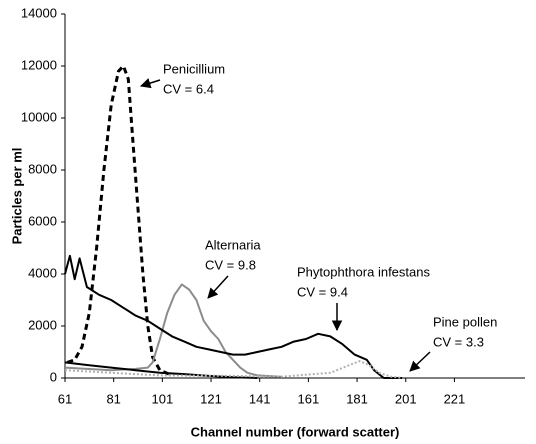 The image size is (536, 444). Describe the element at coordinates (53, 376) in the screenshot. I see `y-tick-label: 0` at that location.